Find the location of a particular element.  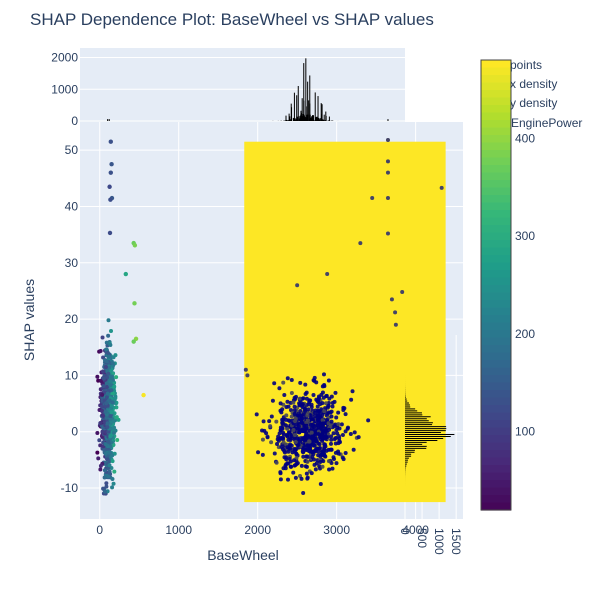

x-tick-label: 2000 is located at coordinates (257, 530).